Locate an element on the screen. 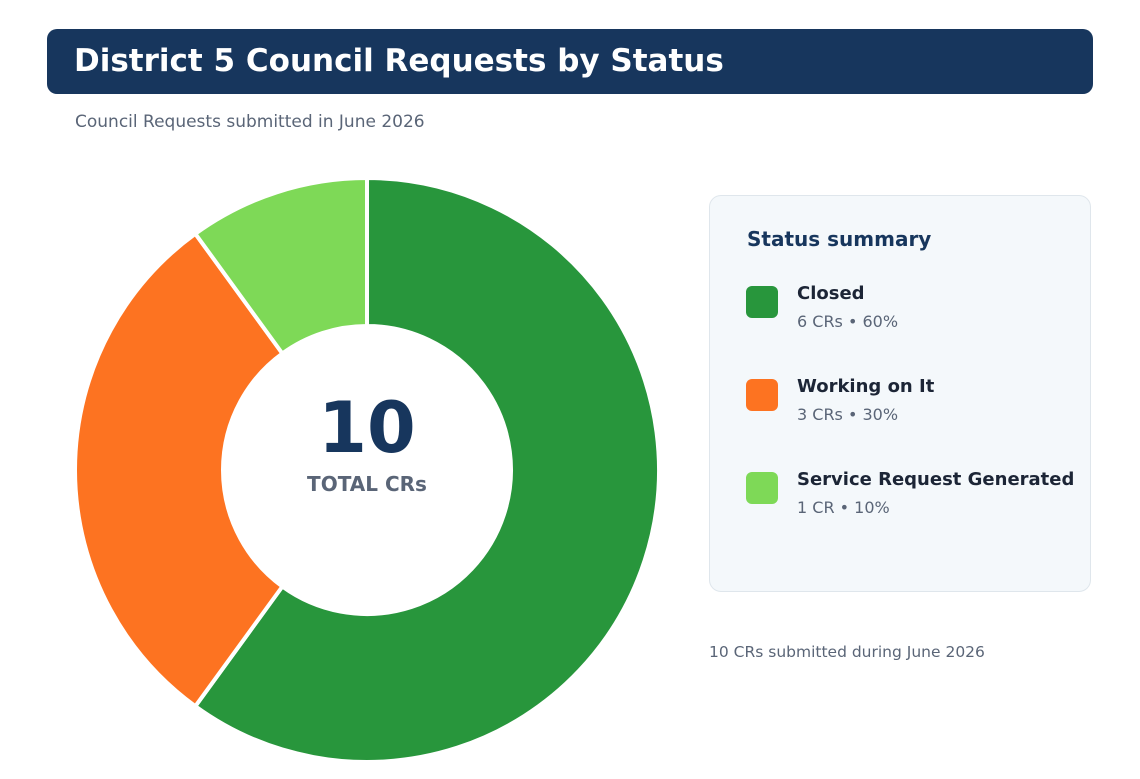  chart-subtitle: Council Requests submitted in June 2026 is located at coordinates (250, 122).